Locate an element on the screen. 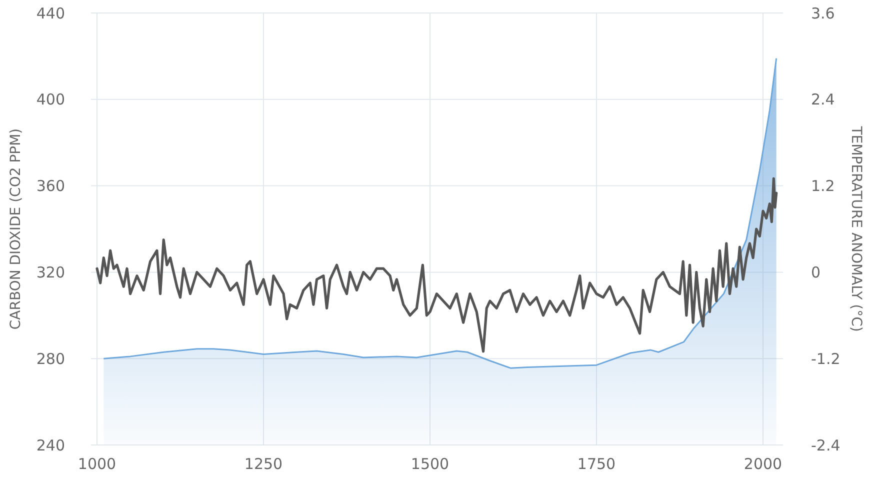 The height and width of the screenshot is (498, 872). y-tick-label: 280 is located at coordinates (50, 359).